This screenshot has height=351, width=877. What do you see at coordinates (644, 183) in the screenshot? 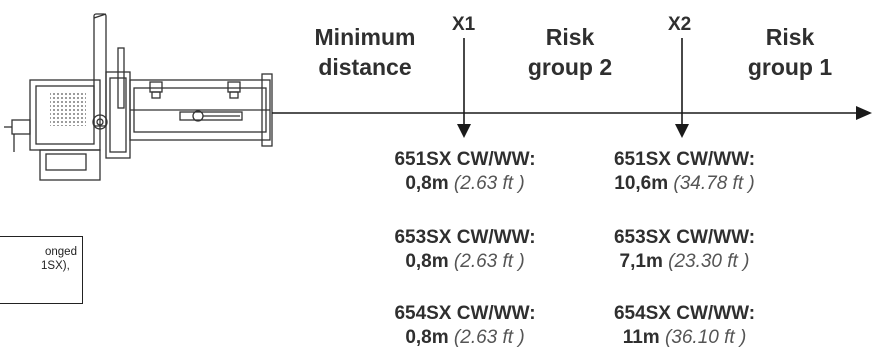
I see `spec-metric: 10,6m` at bounding box center [644, 183].